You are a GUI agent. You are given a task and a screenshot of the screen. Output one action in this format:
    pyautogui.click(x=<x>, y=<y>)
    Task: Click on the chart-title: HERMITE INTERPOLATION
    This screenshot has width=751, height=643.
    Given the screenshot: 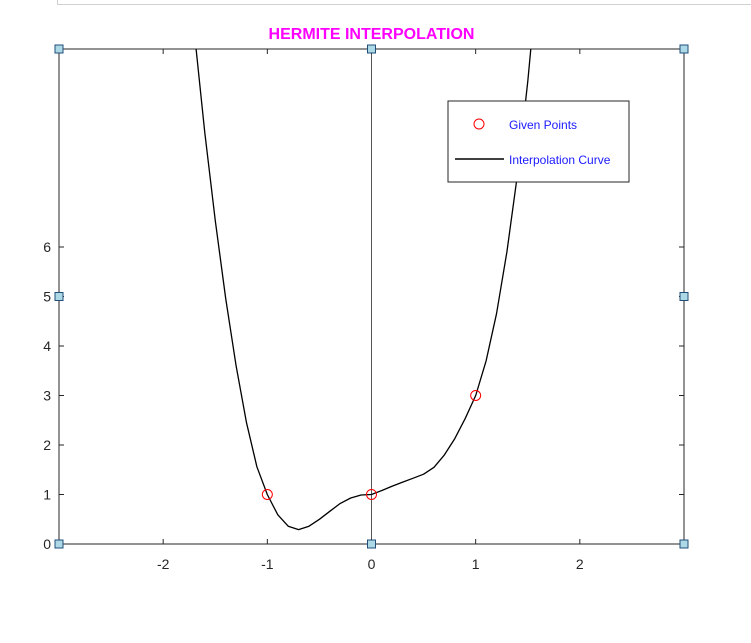 What is the action you would take?
    pyautogui.click(x=372, y=34)
    